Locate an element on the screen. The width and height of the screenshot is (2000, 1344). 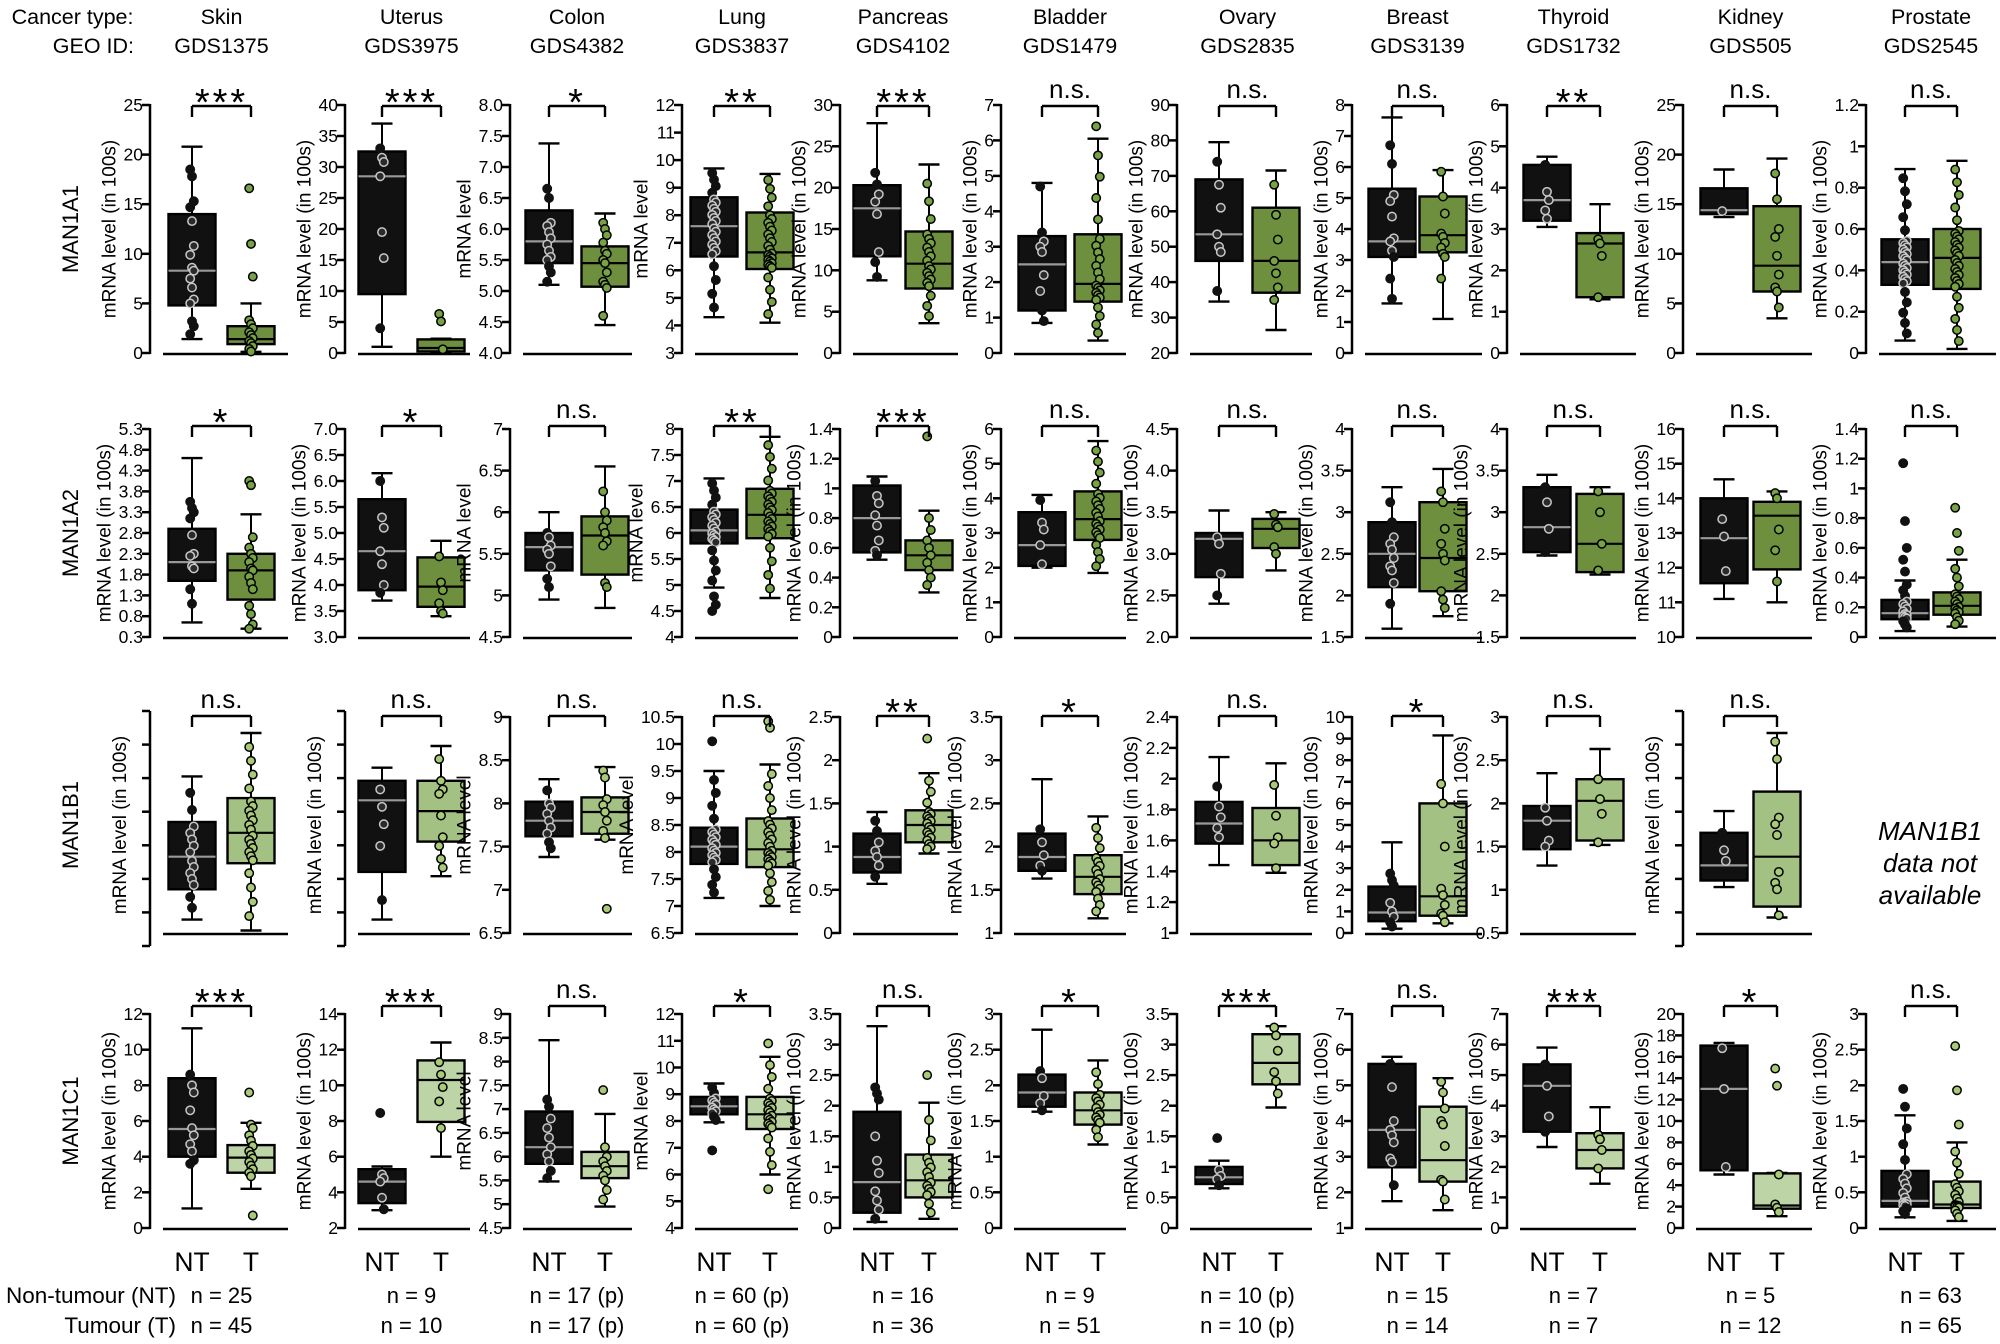
svg-text: GDS1479 is located at coordinates (1070, 46).